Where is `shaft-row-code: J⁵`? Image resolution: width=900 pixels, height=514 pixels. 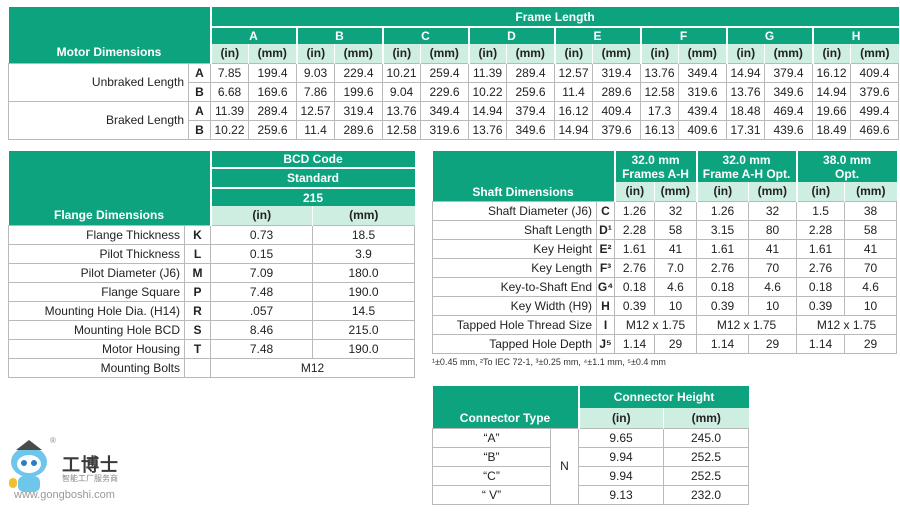
shaft-row-code: J⁵ is located at coordinates (605, 343).